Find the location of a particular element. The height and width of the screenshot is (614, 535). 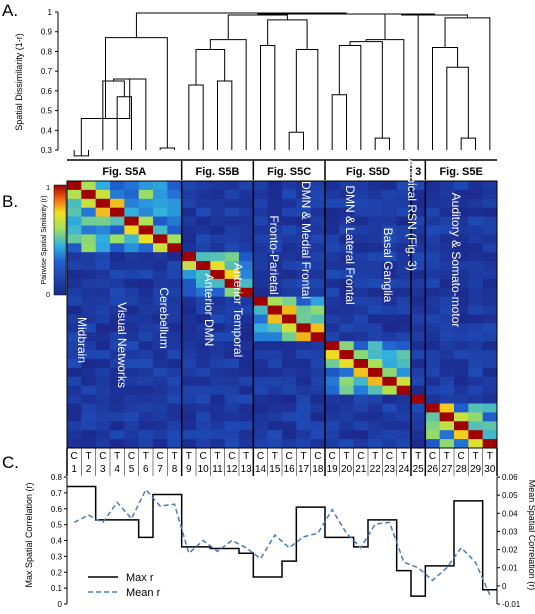

left-tick: 0.1 is located at coordinates (57, 588).